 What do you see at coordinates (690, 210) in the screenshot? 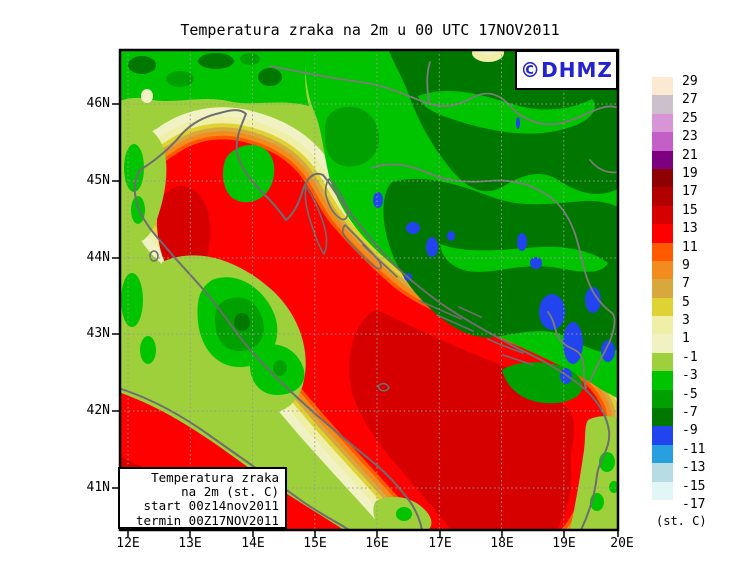
I see `colorbar-label: 15` at bounding box center [690, 210].